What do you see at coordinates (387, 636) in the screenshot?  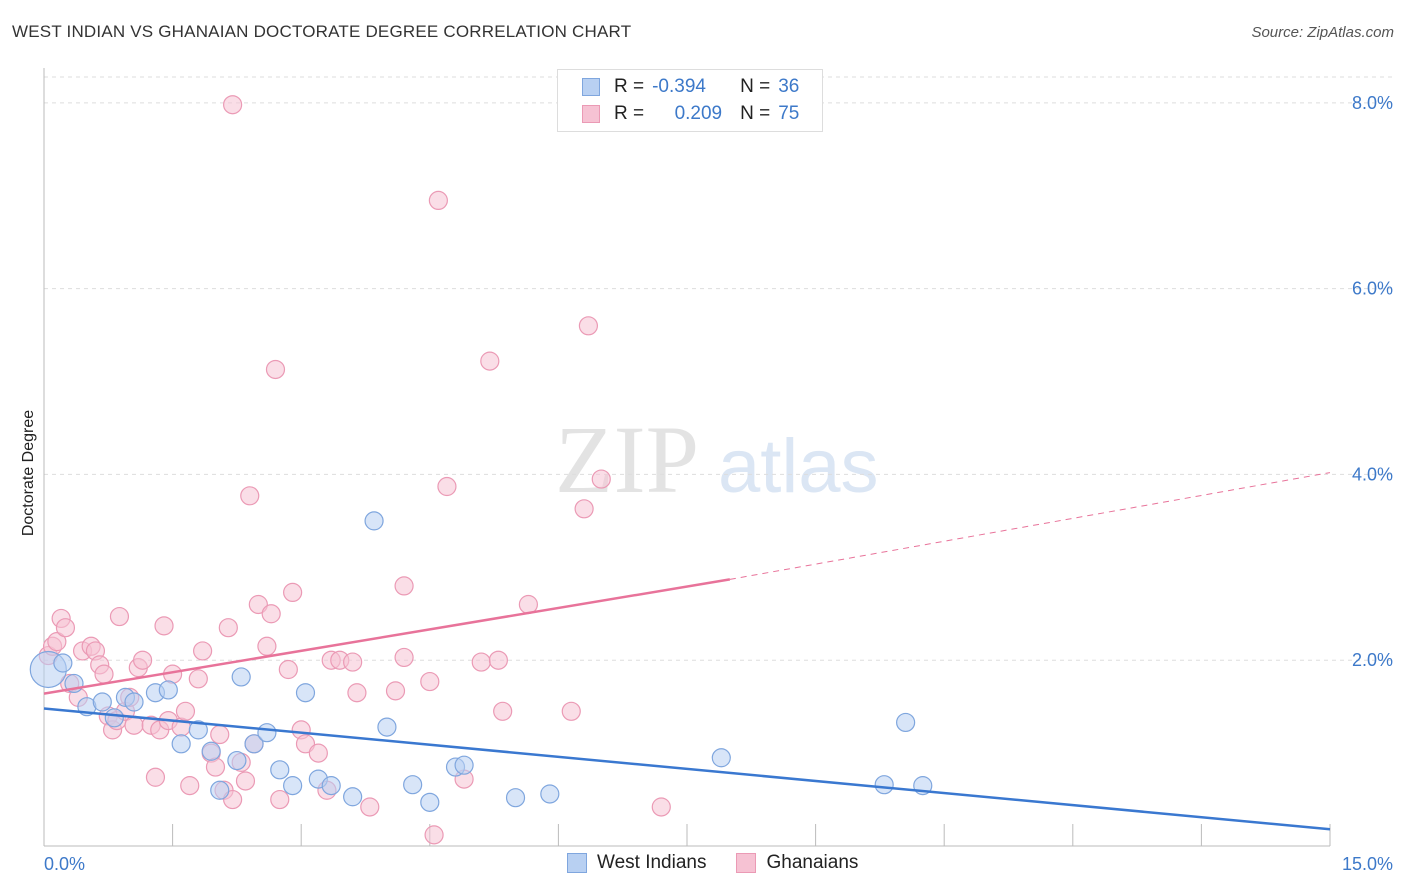 I see `ghanaian-trend-line` at bounding box center [387, 636].